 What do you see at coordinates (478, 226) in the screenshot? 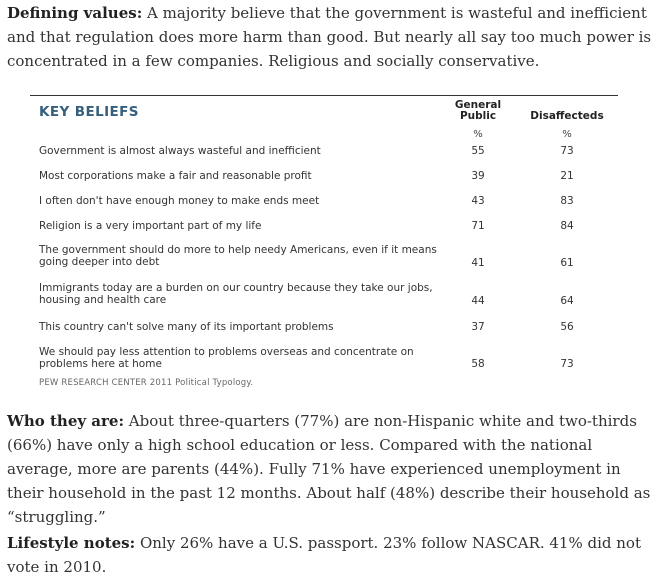
I see `general-public-value: 71` at bounding box center [478, 226].